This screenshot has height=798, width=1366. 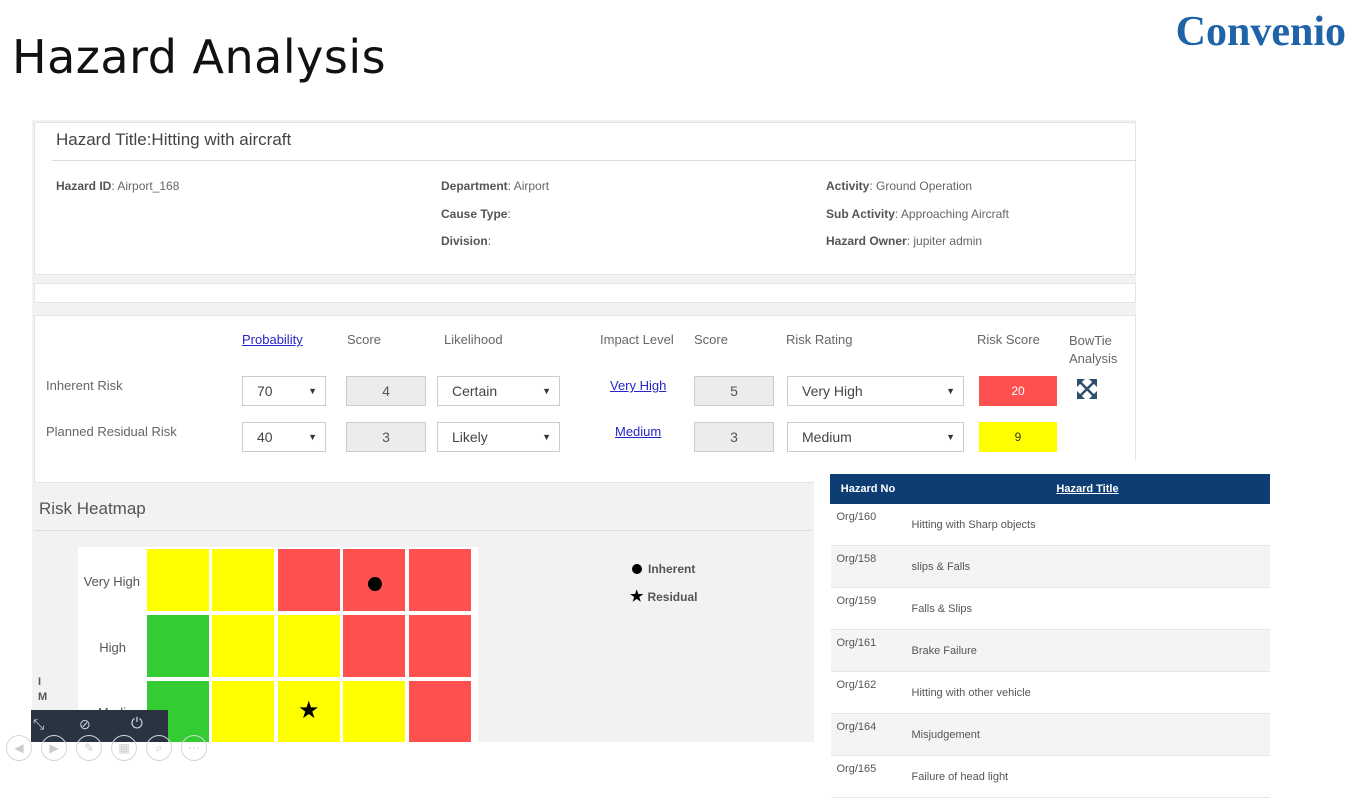 I want to click on impact-level-link-residual: Medium, so click(x=638, y=431).